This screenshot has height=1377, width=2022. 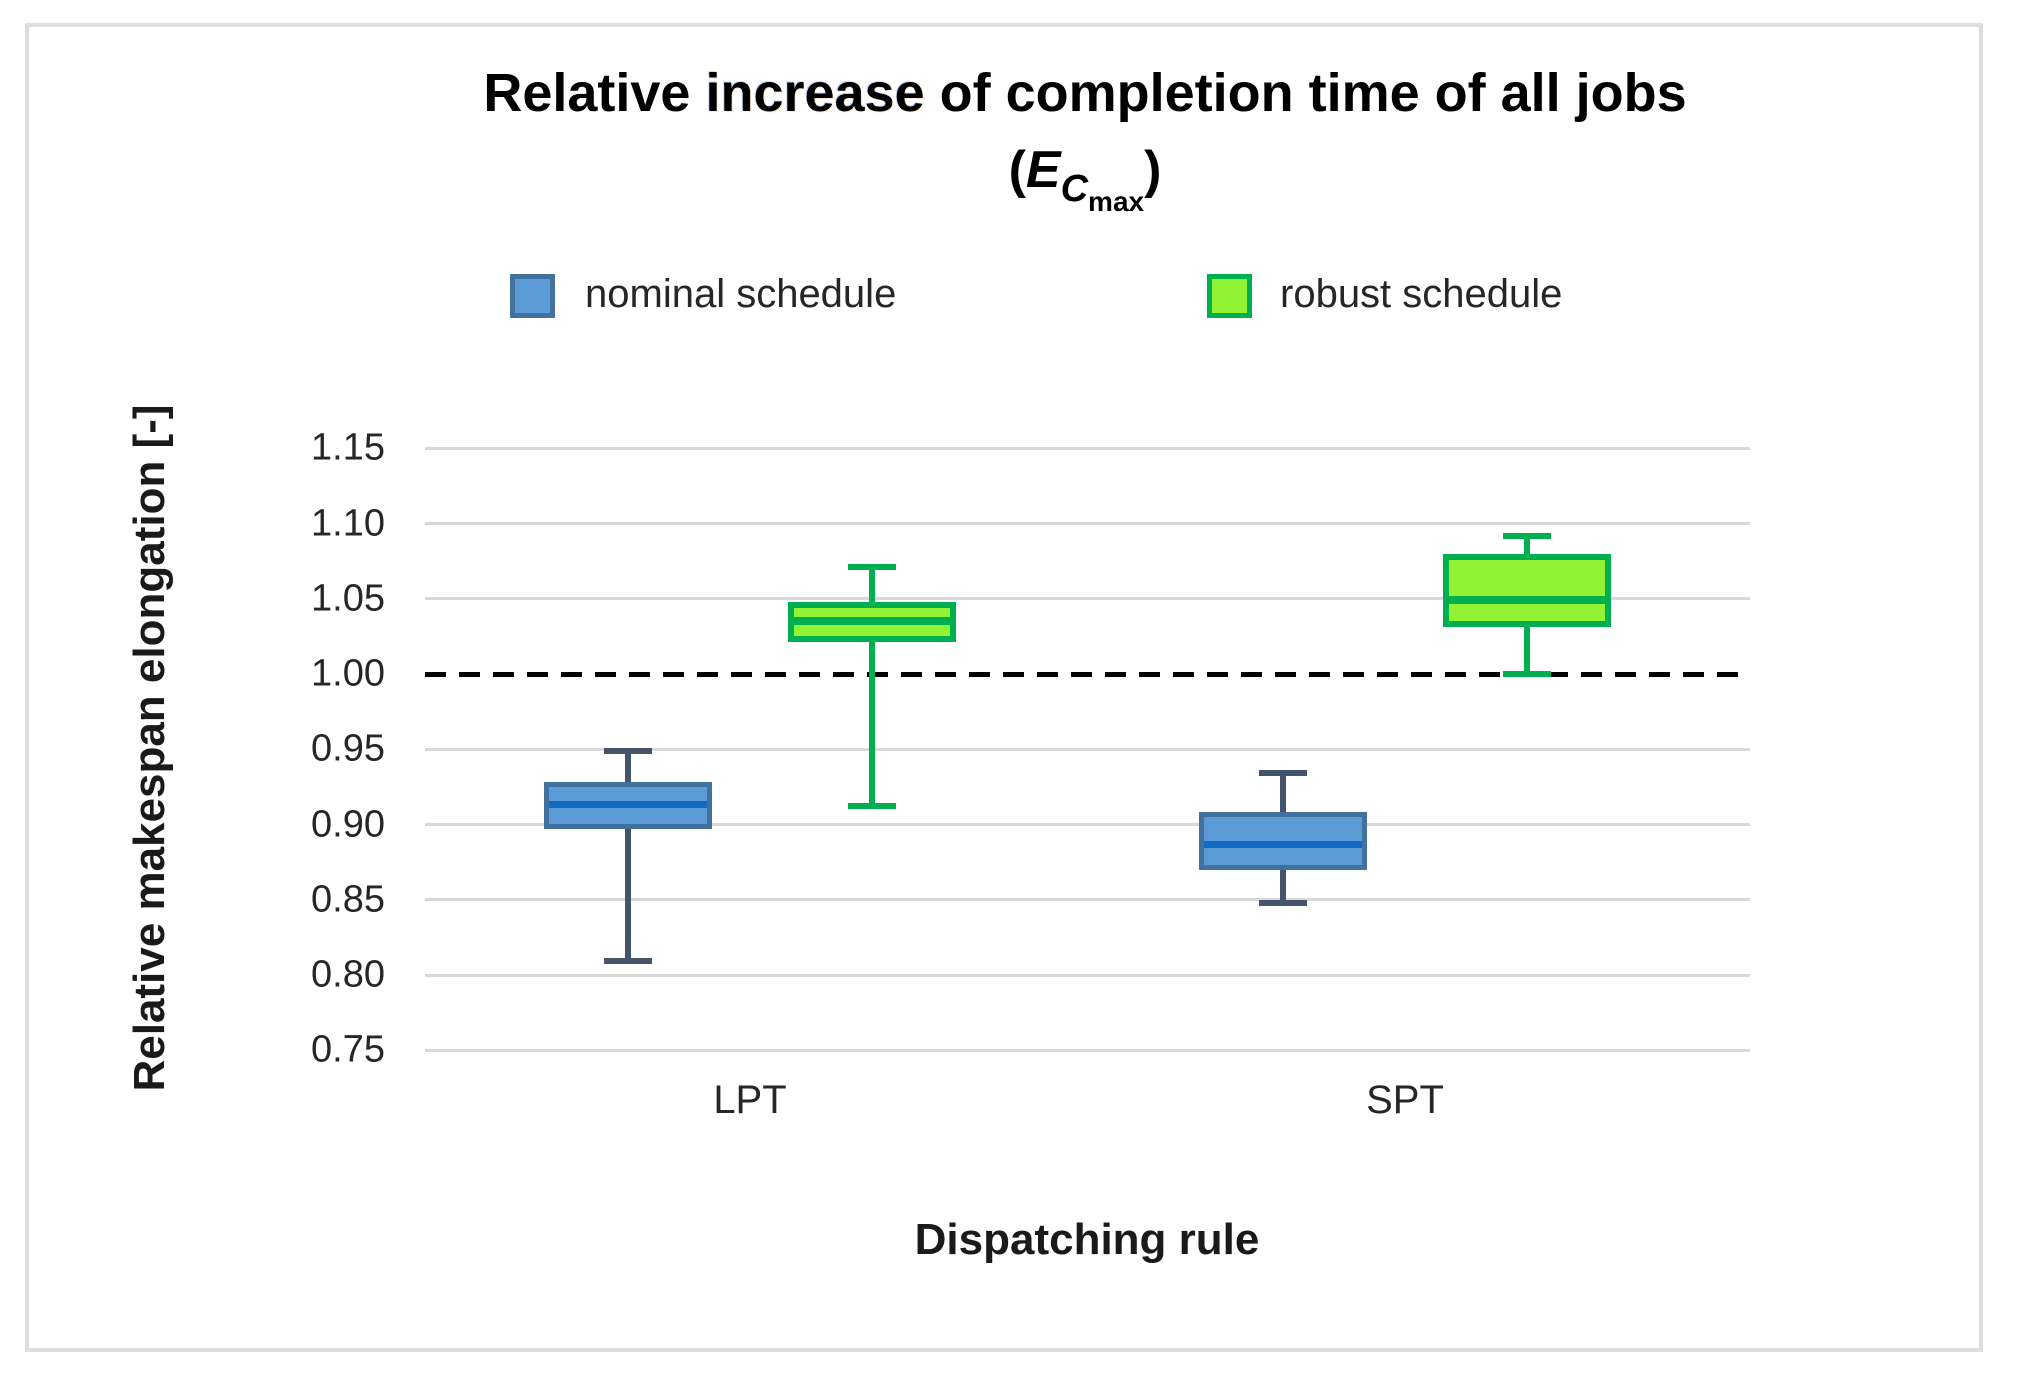 I want to click on x-category-label: LPT, so click(x=750, y=1100).